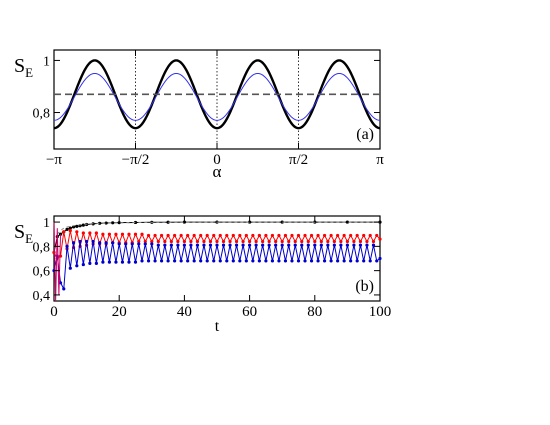 This screenshot has width=550, height=425. Describe the element at coordinates (46, 61) in the screenshot. I see `y-tick-label: 1` at that location.